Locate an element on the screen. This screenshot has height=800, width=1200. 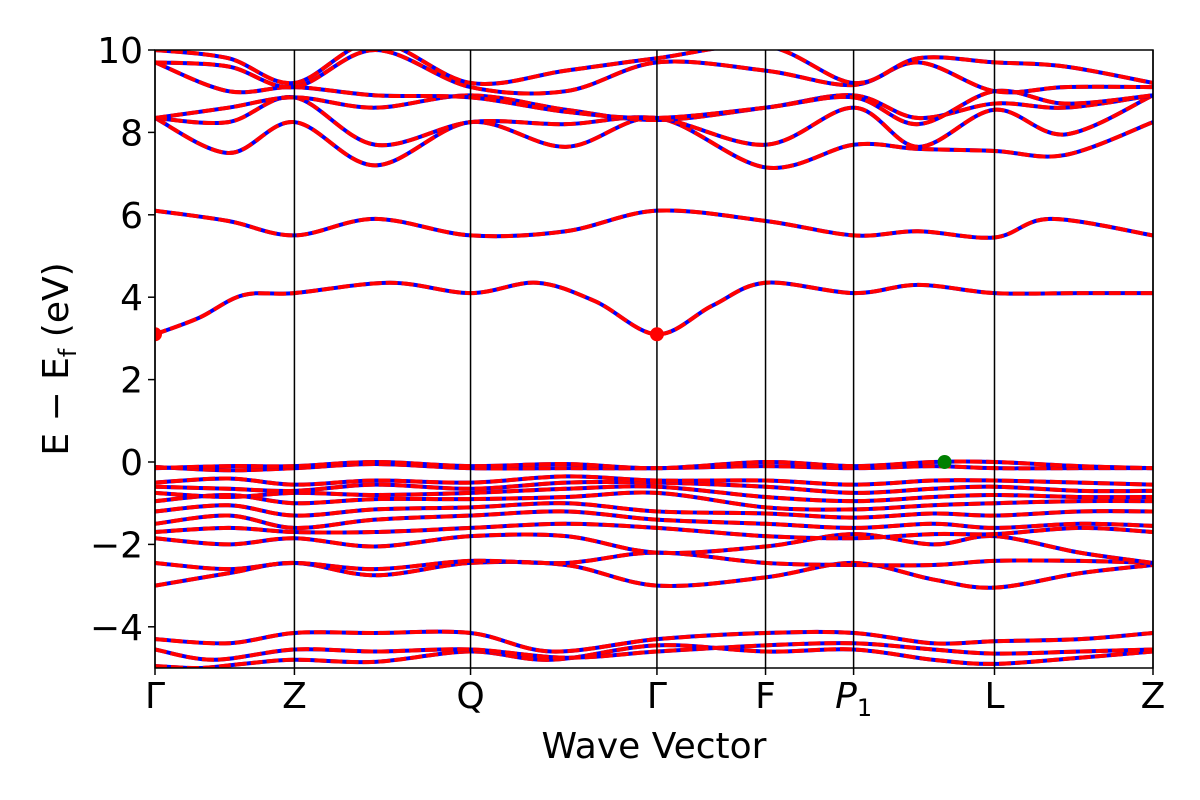
x-tick-label-1: Z is located at coordinates (294, 696).